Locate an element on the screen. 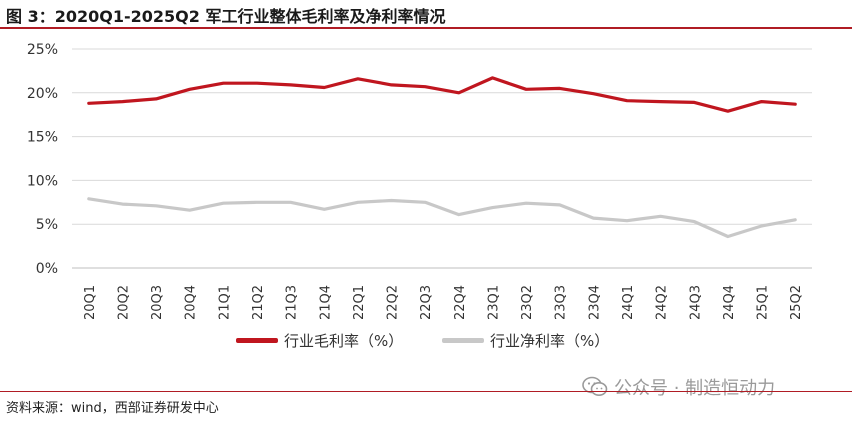 The image size is (852, 423). watermark: 公众号 · 制造恒动力 is located at coordinates (678, 387).